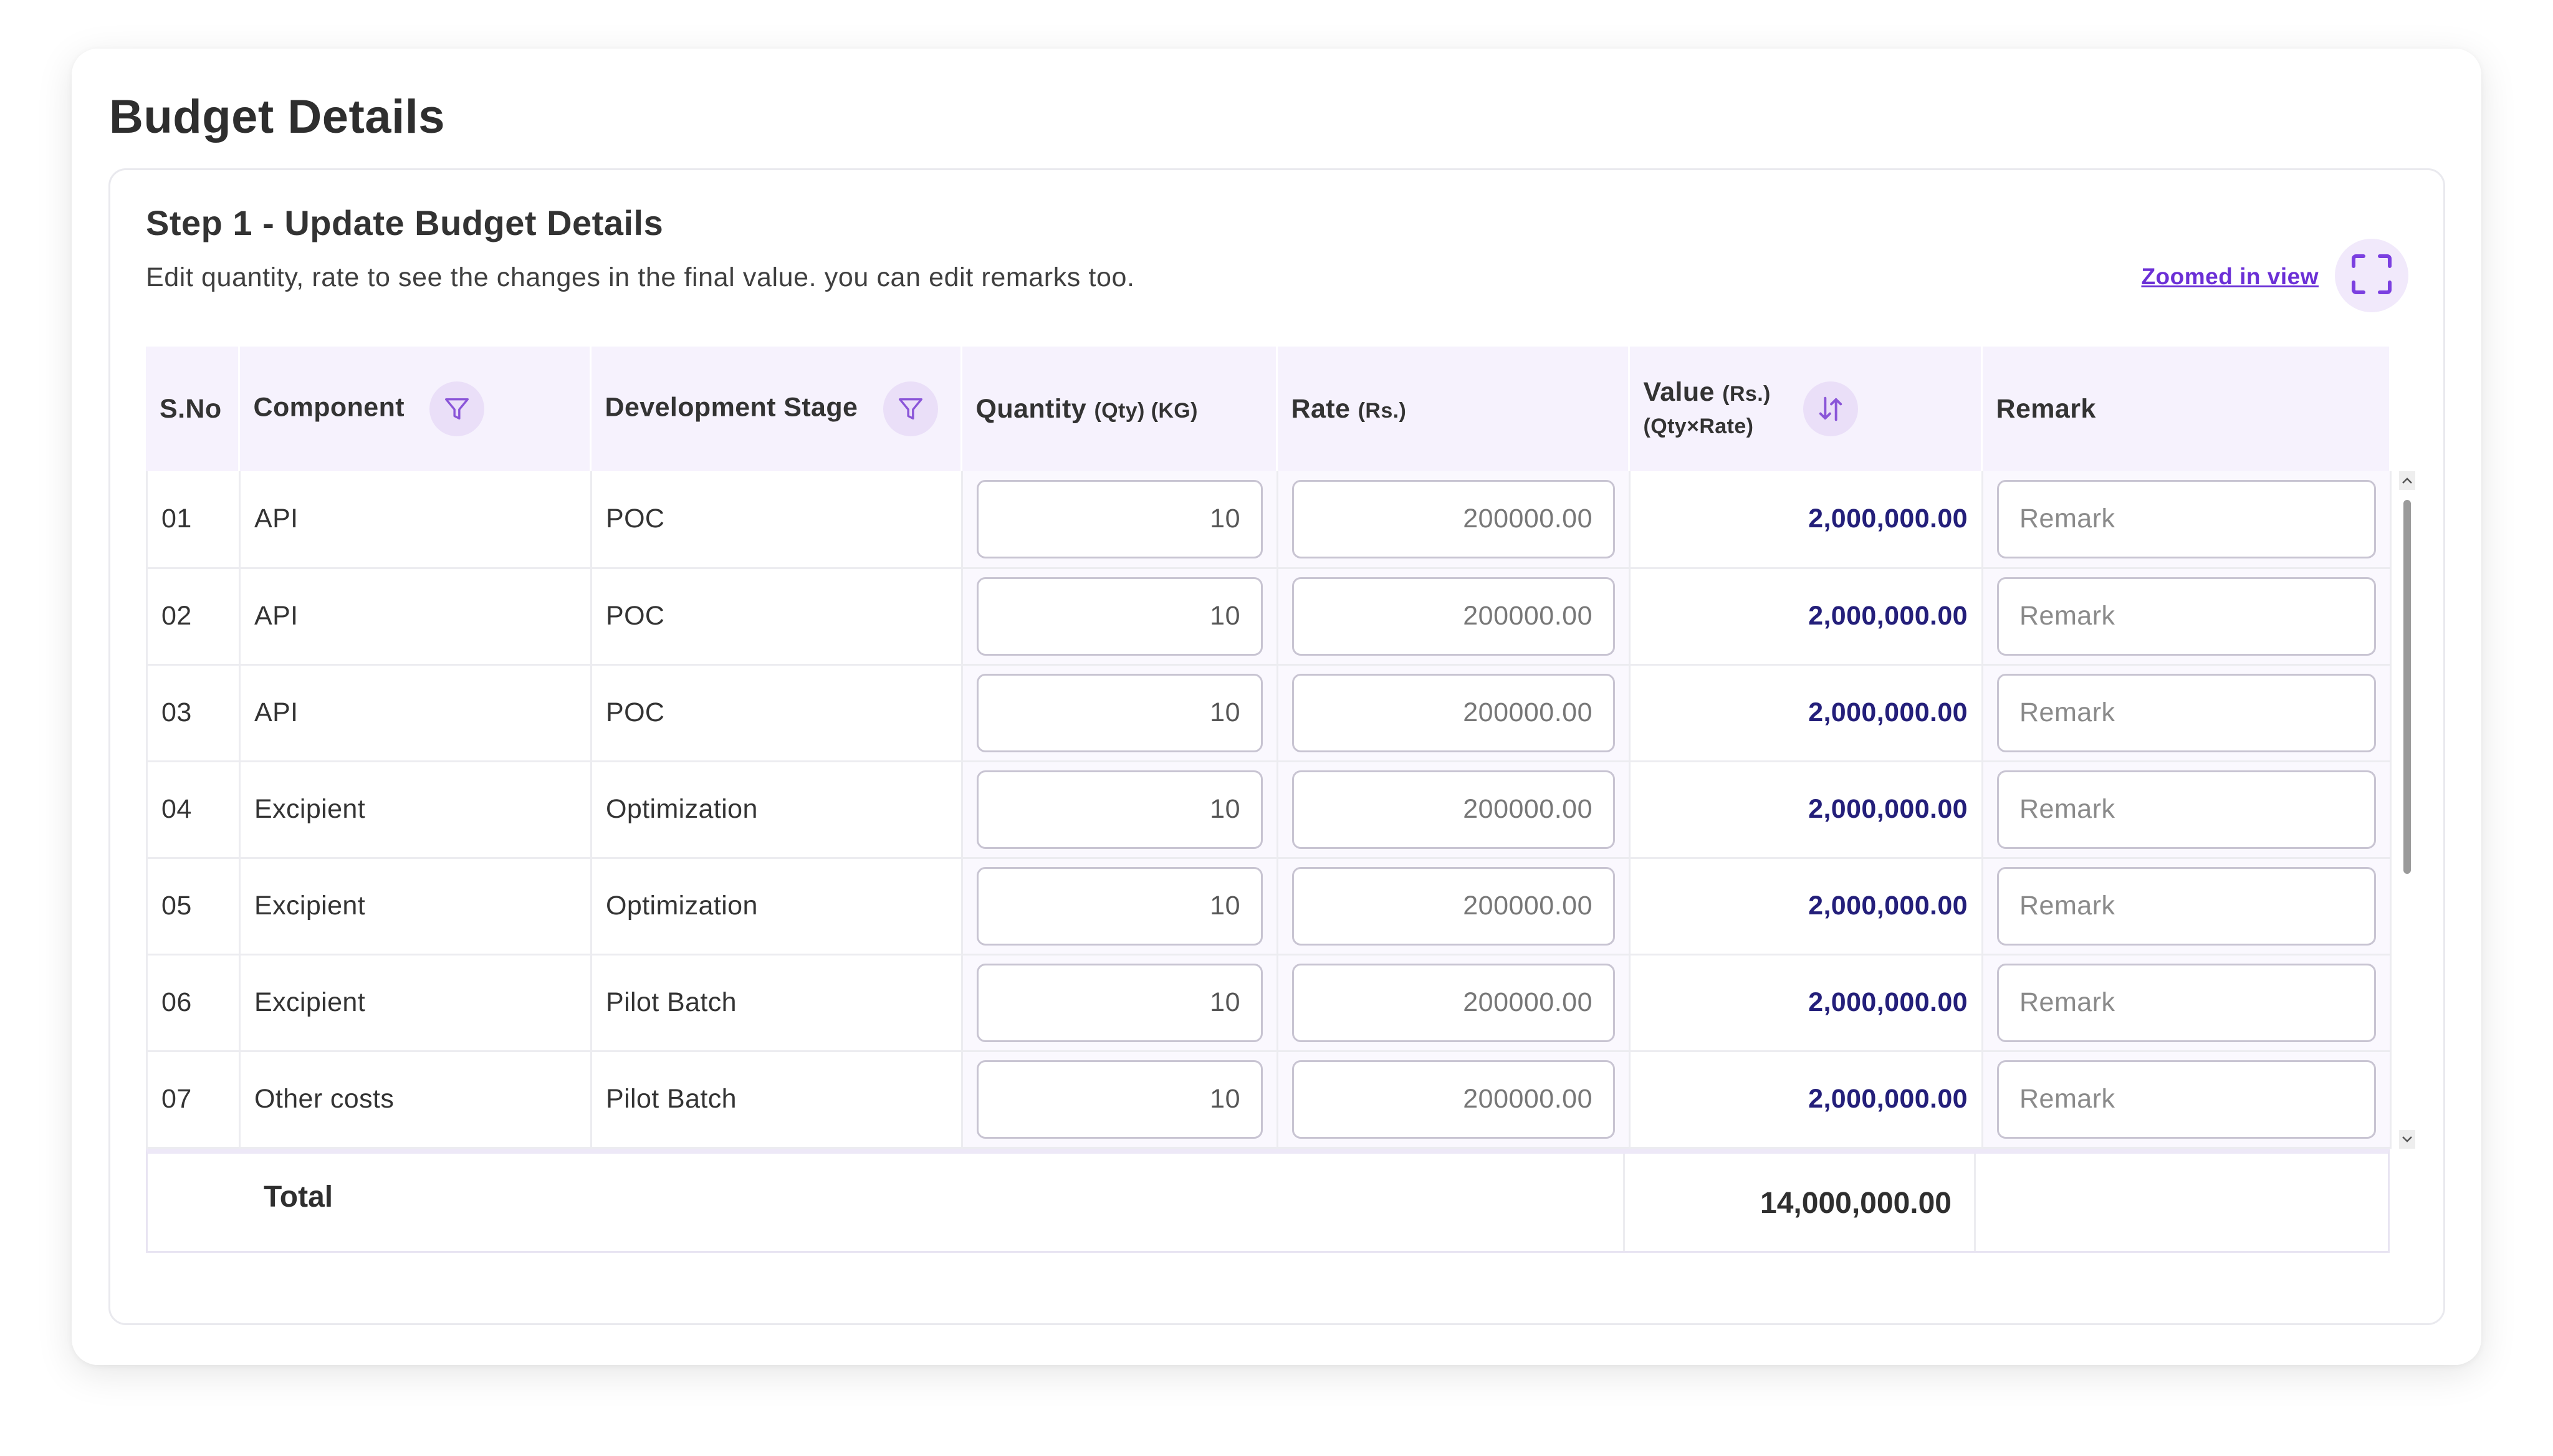 Image resolution: width=2553 pixels, height=1456 pixels. I want to click on rate-unit: (Rs.), so click(1382, 411).